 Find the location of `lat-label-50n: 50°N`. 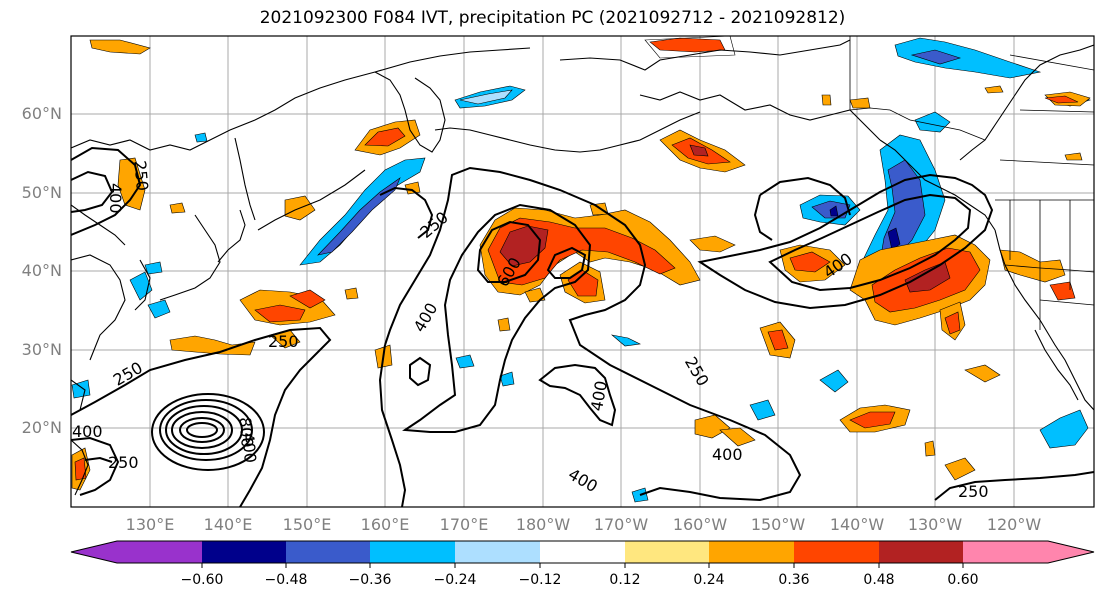

lat-label-50n: 50°N is located at coordinates (41, 192).